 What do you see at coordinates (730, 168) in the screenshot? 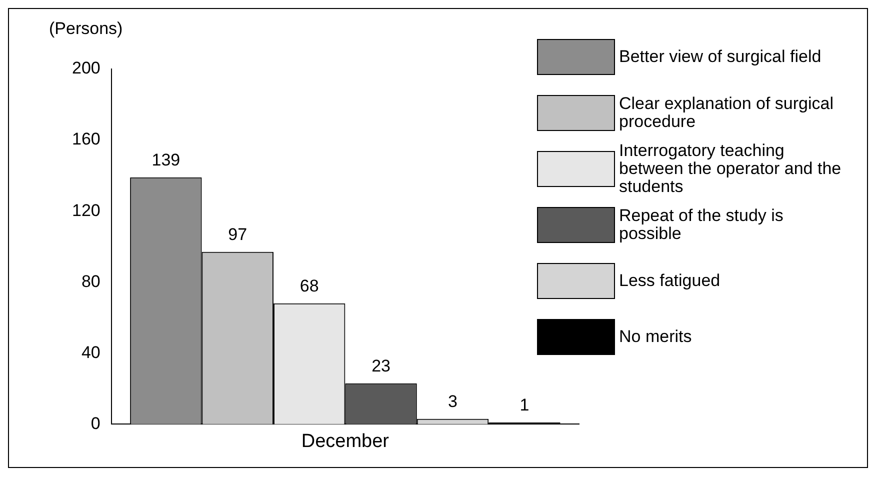
I see `legend-label: Interrogatory teaching between the operator and the students` at bounding box center [730, 168].